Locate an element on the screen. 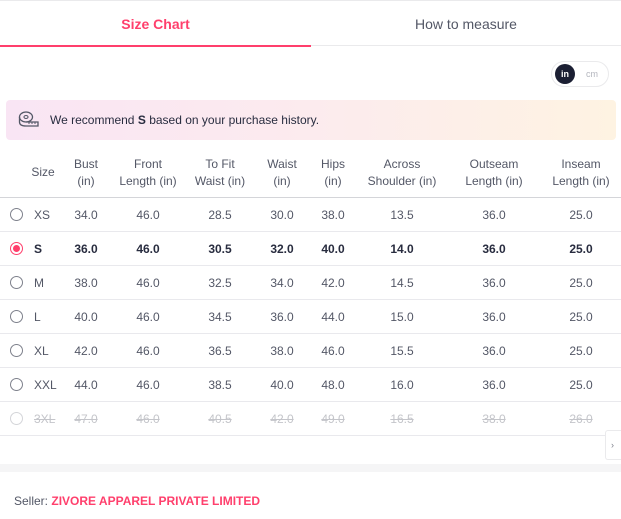  seller-info: Seller: ZIVORE APPAREL PRIVATE LIMITED is located at coordinates (137, 501).